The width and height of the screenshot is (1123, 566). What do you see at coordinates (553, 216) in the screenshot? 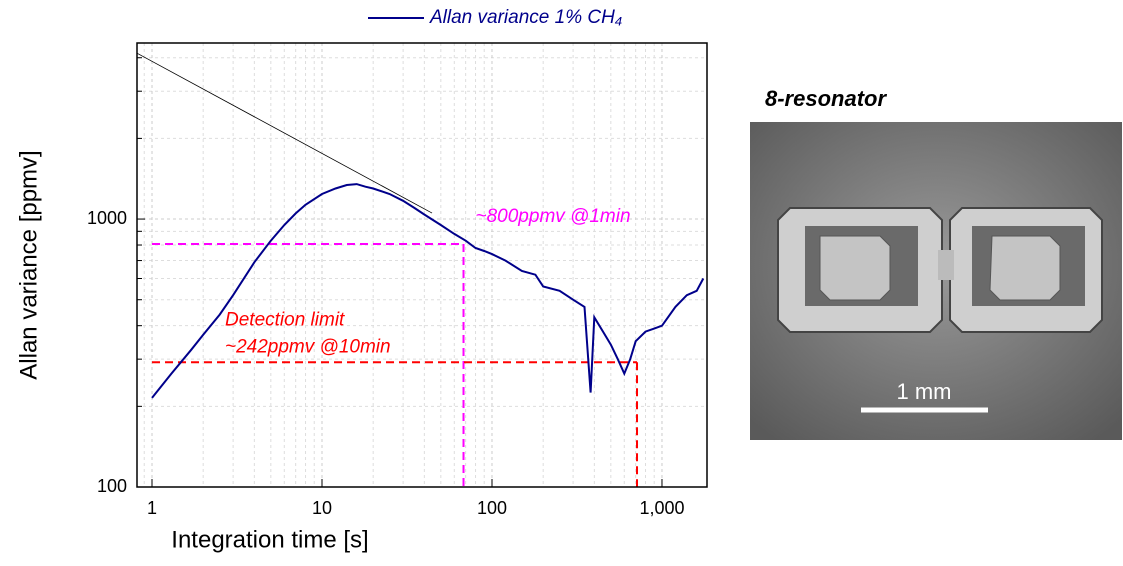
I see `annotation-text: ~800ppmv @1min` at bounding box center [553, 216].